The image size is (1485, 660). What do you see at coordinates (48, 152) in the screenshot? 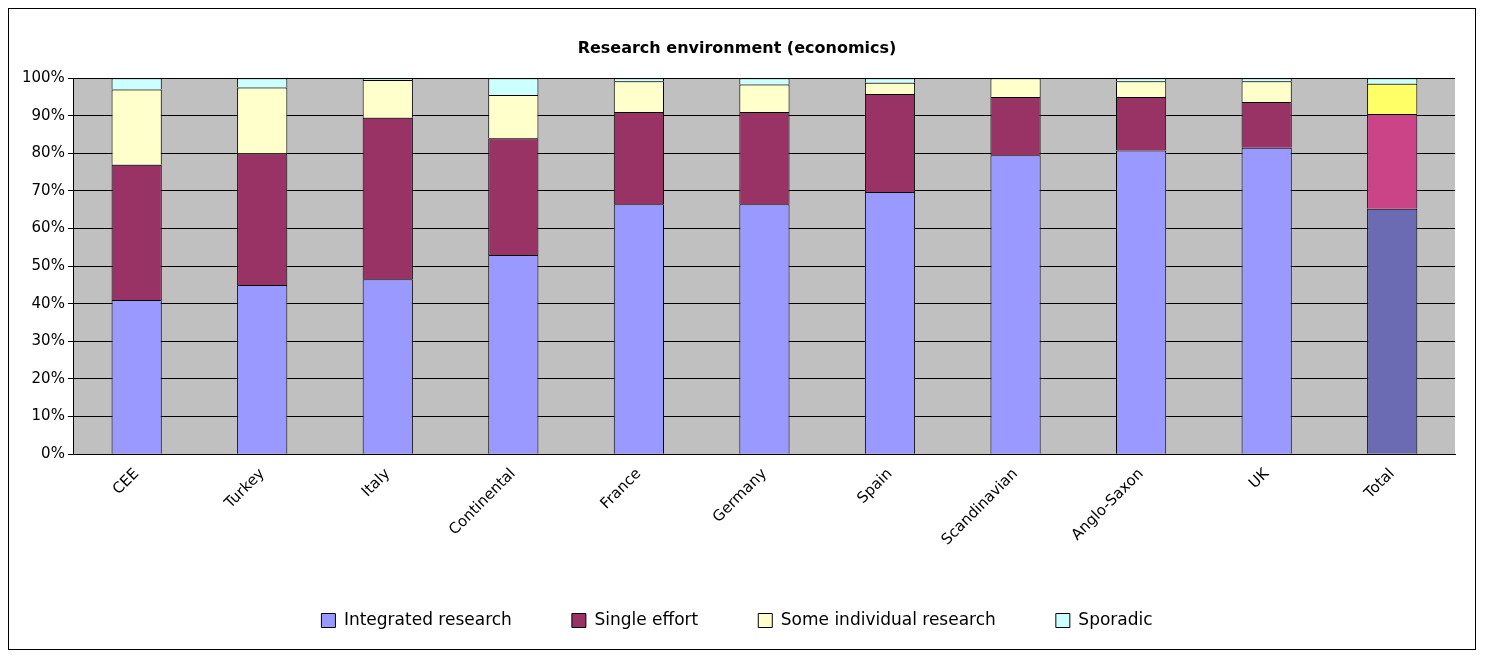
I see `y-tick-label: 80%` at bounding box center [48, 152].